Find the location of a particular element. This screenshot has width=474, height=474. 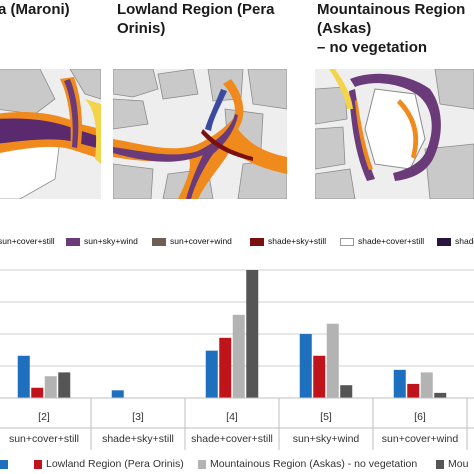

map-pera-orinis is located at coordinates (200, 134).